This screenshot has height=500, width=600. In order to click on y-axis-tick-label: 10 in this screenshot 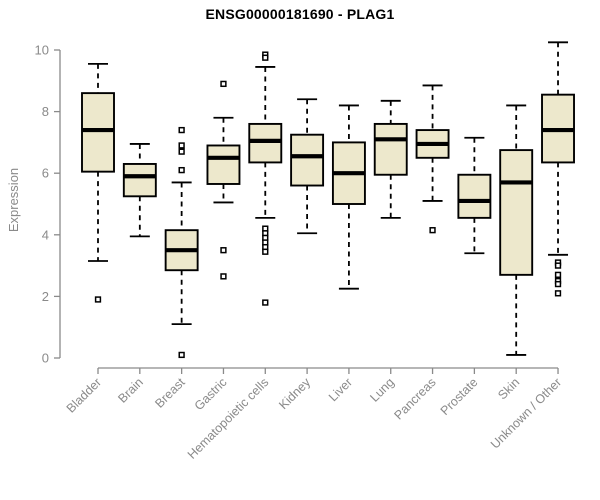, I will do `click(42, 50)`.